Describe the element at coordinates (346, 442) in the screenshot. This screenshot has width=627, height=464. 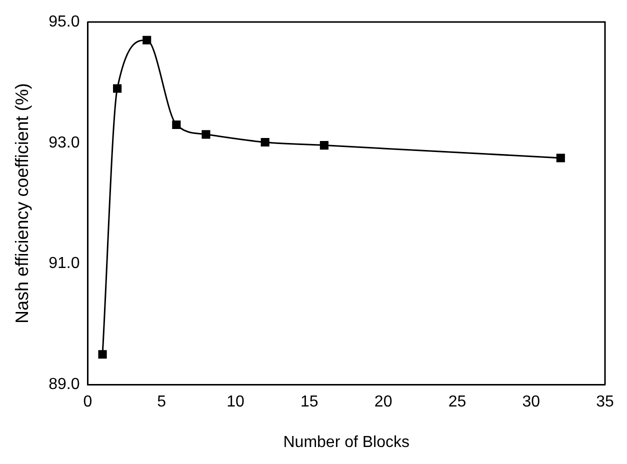
I see `x-axis-title: Number of Blocks` at that location.